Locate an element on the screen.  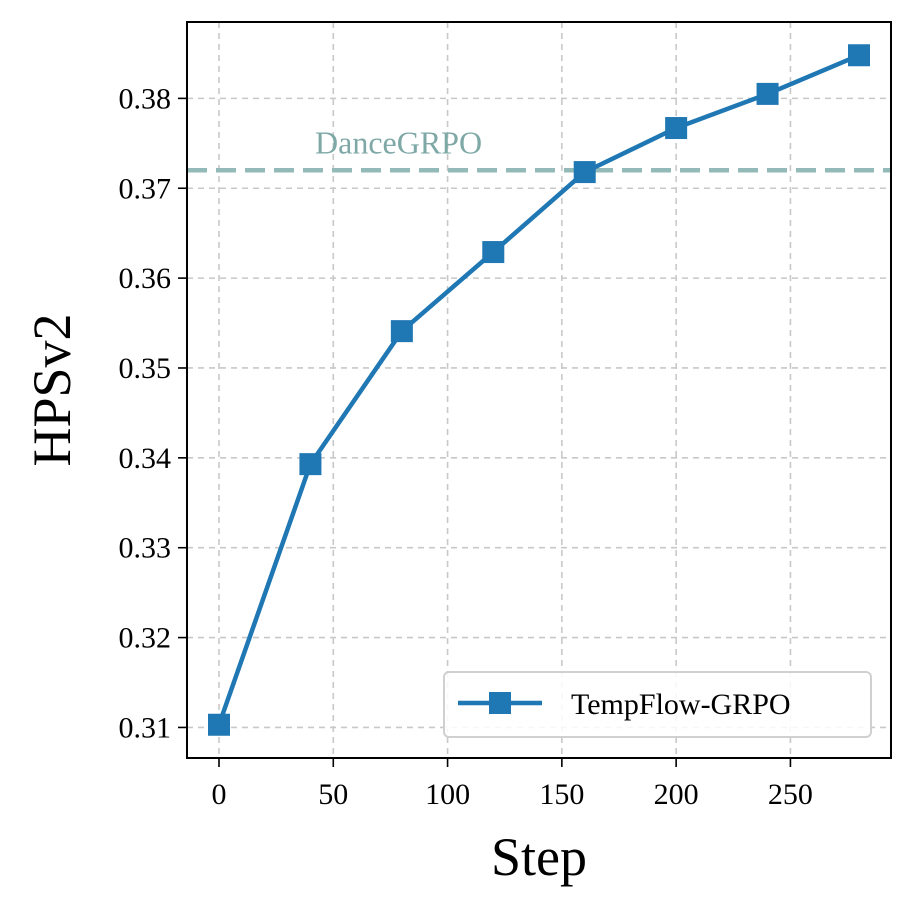
y-axis-ticks: 0.31 0.32 0.33 0.34 0.35 0.36 0.37 0.38 is located at coordinates (153, 413).